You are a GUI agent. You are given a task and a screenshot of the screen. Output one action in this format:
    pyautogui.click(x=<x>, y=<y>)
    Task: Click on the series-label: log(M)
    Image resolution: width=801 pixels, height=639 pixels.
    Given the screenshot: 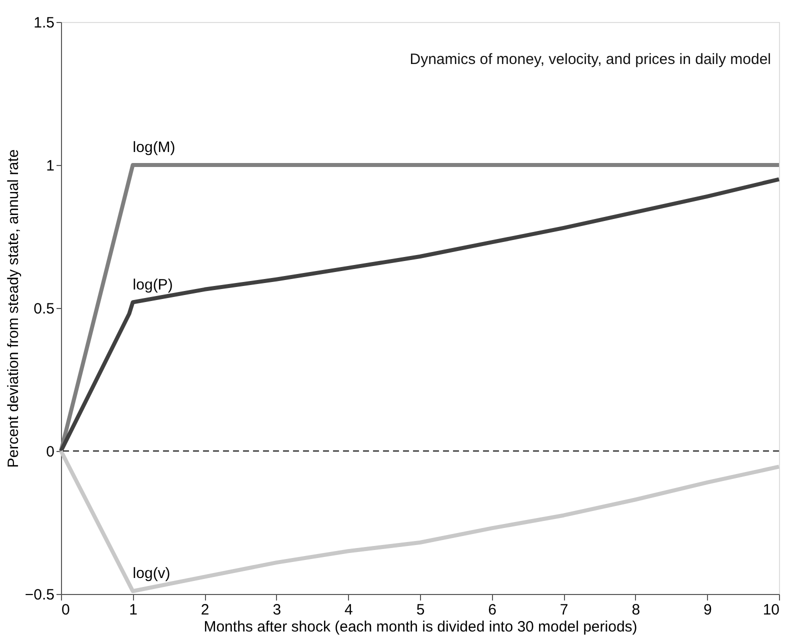 What is the action you would take?
    pyautogui.click(x=154, y=147)
    